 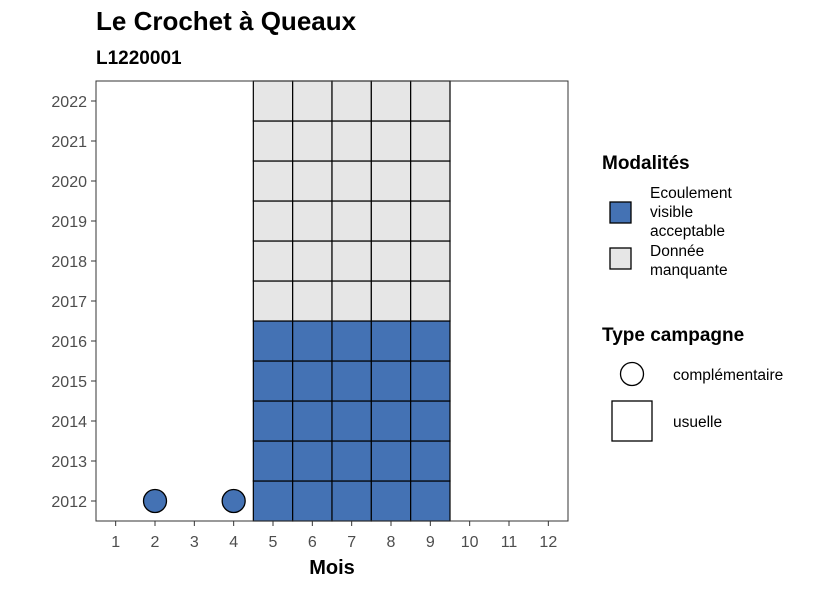 What do you see at coordinates (671, 212) in the screenshot?
I see `legend-label-line: visible` at bounding box center [671, 212].